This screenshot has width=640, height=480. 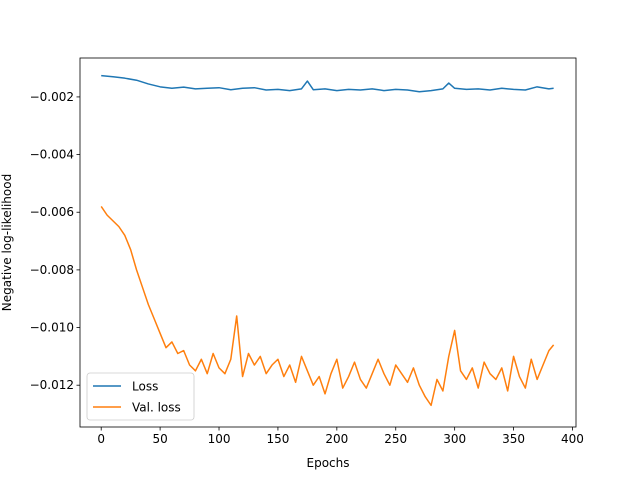 I want to click on x-tick-label: 250, so click(x=395, y=439).